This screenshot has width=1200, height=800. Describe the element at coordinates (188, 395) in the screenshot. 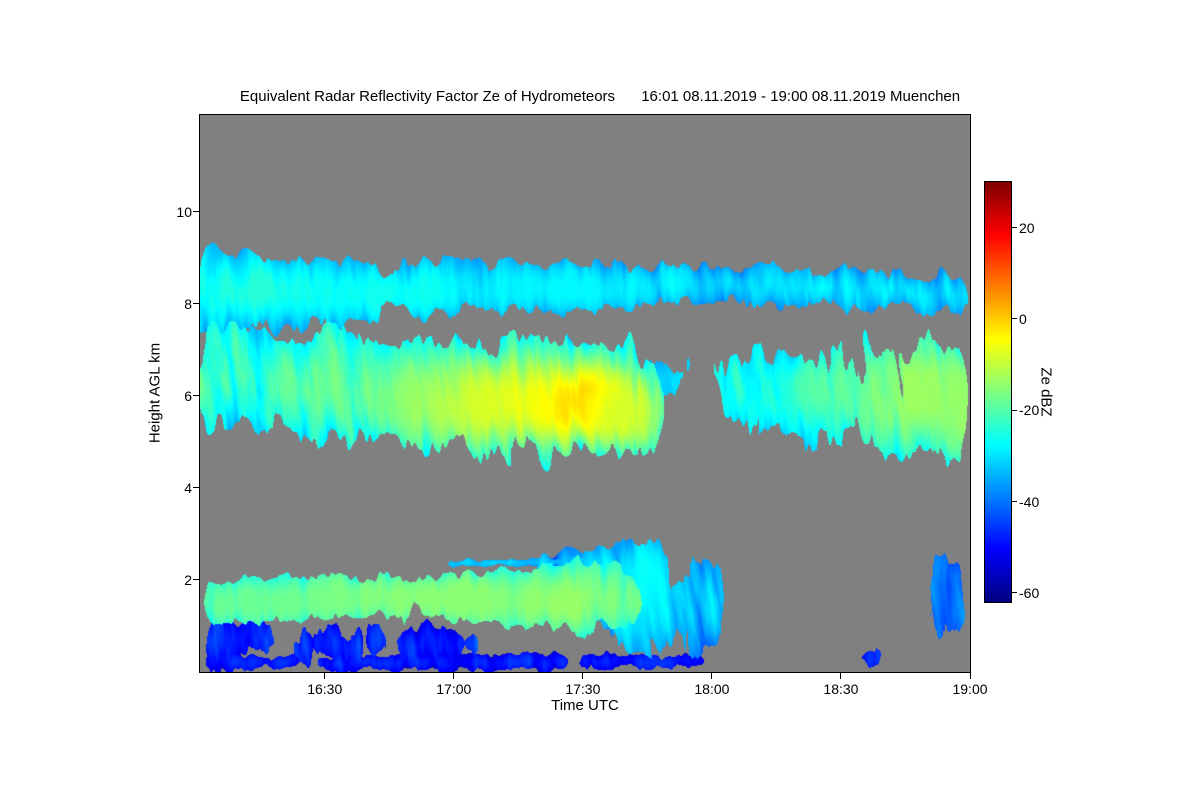

I see `y-tick-label: 6` at that location.